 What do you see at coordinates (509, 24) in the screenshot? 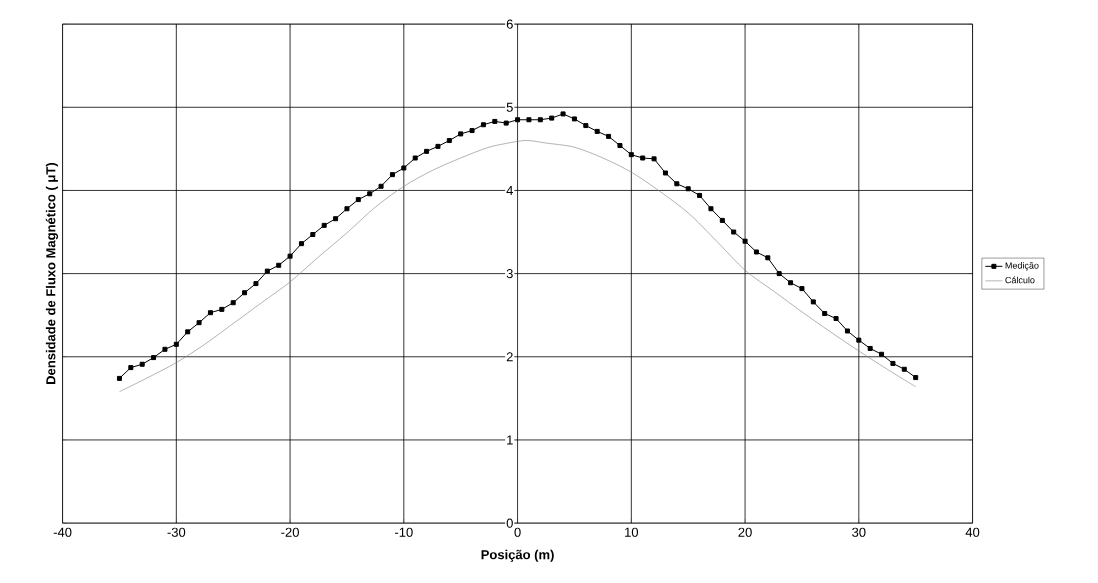
I see `y-tick-label: 6` at bounding box center [509, 24].